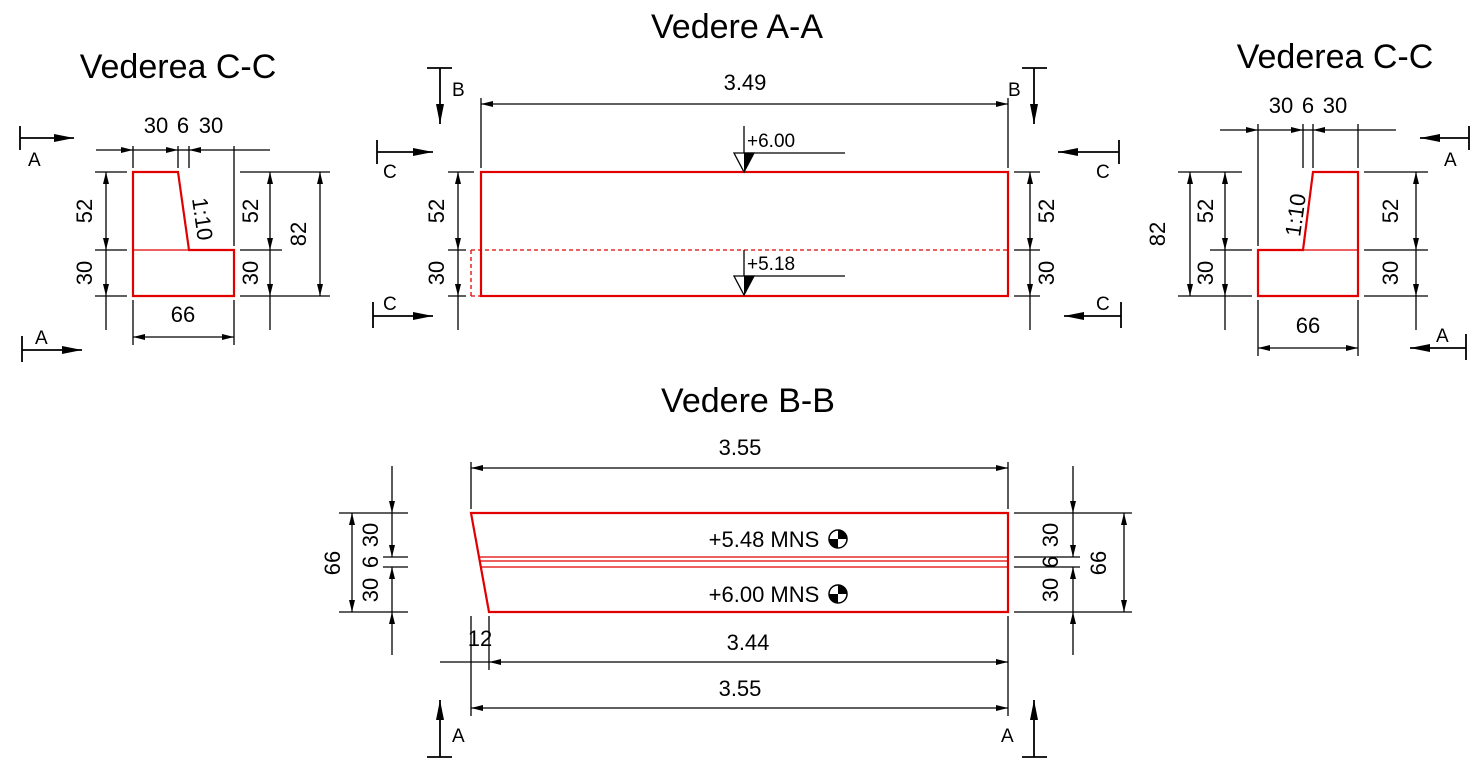 This screenshot has width=1477, height=763. Describe the element at coordinates (84, 211) in the screenshot. I see `left-dim-52: 52` at that location.